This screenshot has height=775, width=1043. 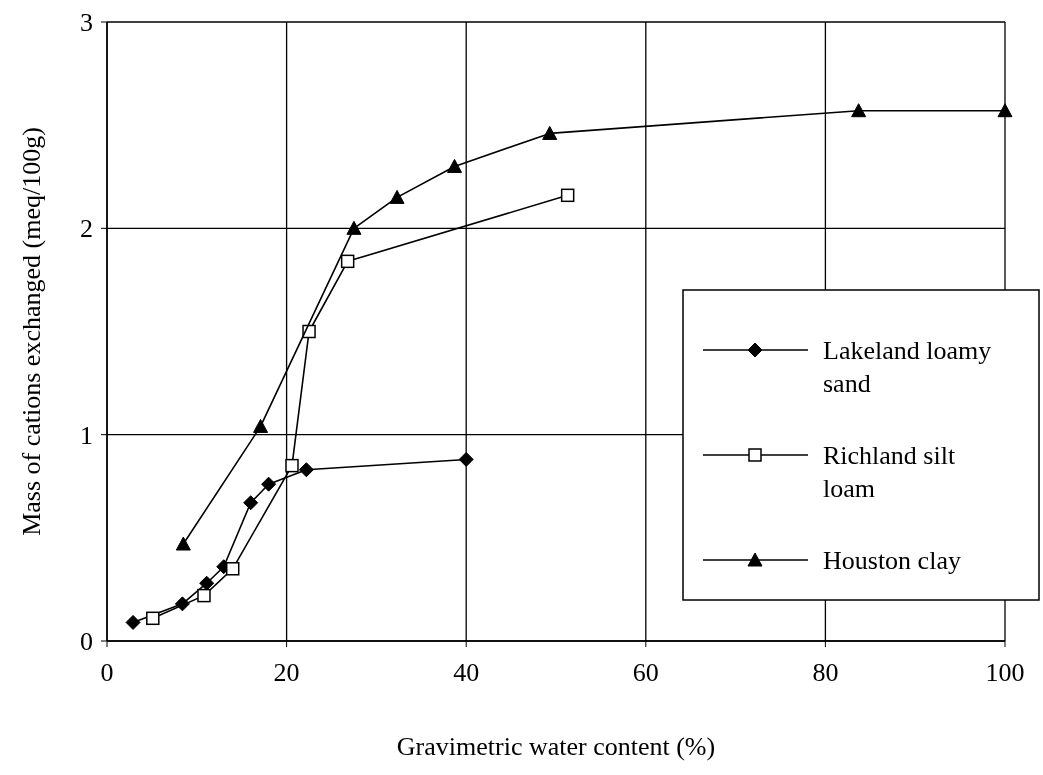 What do you see at coordinates (556, 746) in the screenshot?
I see `x-axis-title: Gravimetric water content (%)` at bounding box center [556, 746].